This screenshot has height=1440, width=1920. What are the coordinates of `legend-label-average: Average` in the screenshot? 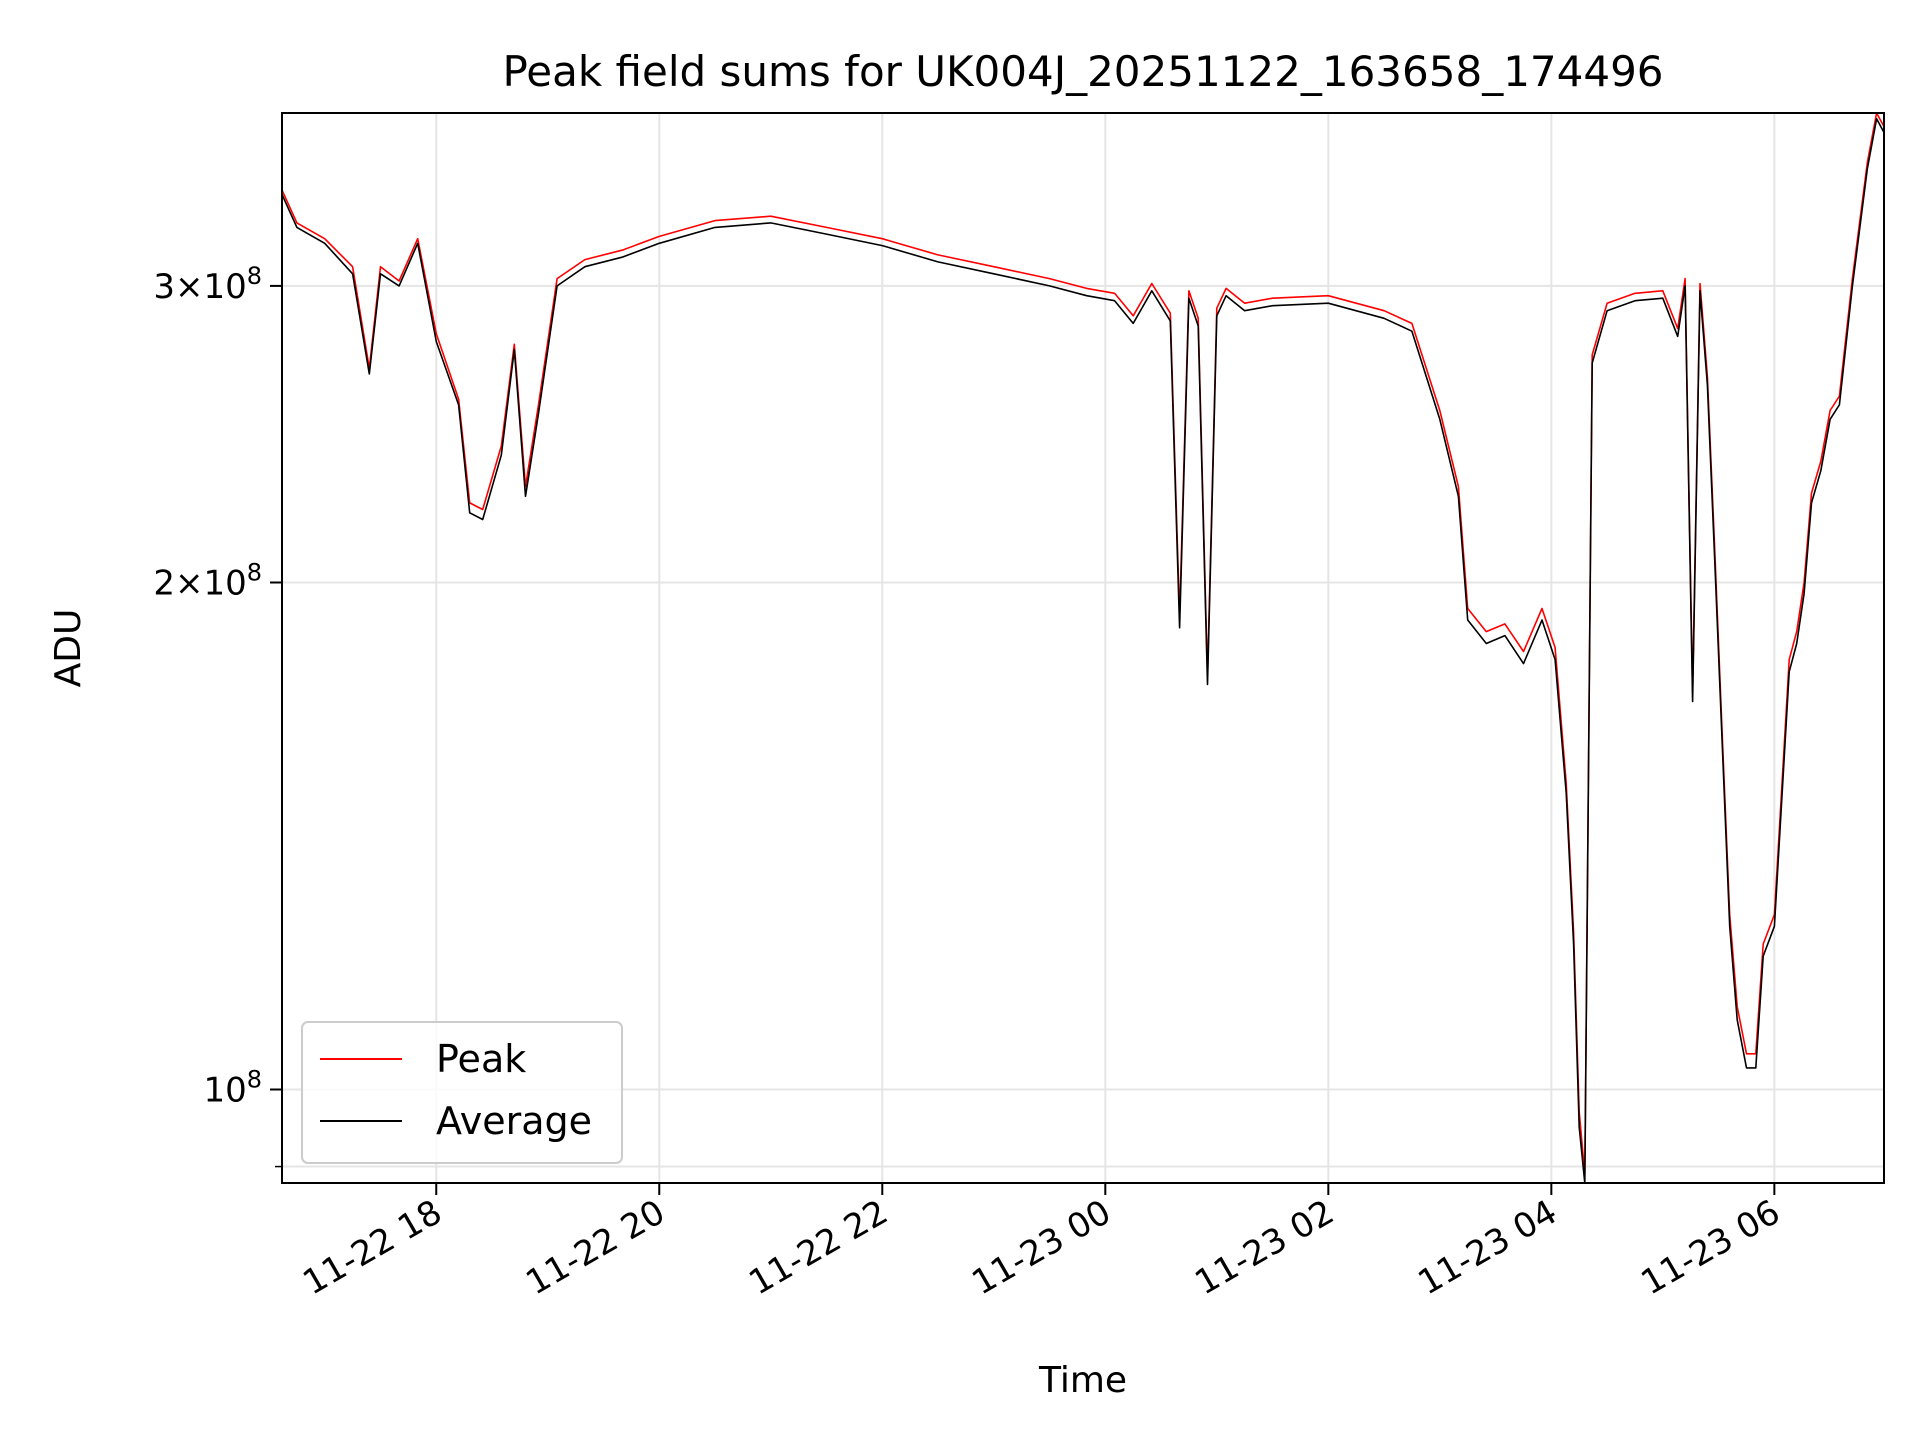 It's located at (514, 1121).